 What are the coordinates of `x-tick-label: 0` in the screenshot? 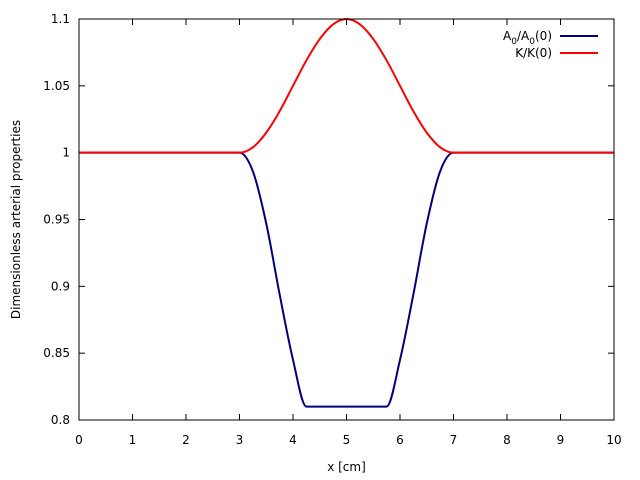 It's located at (79, 440).